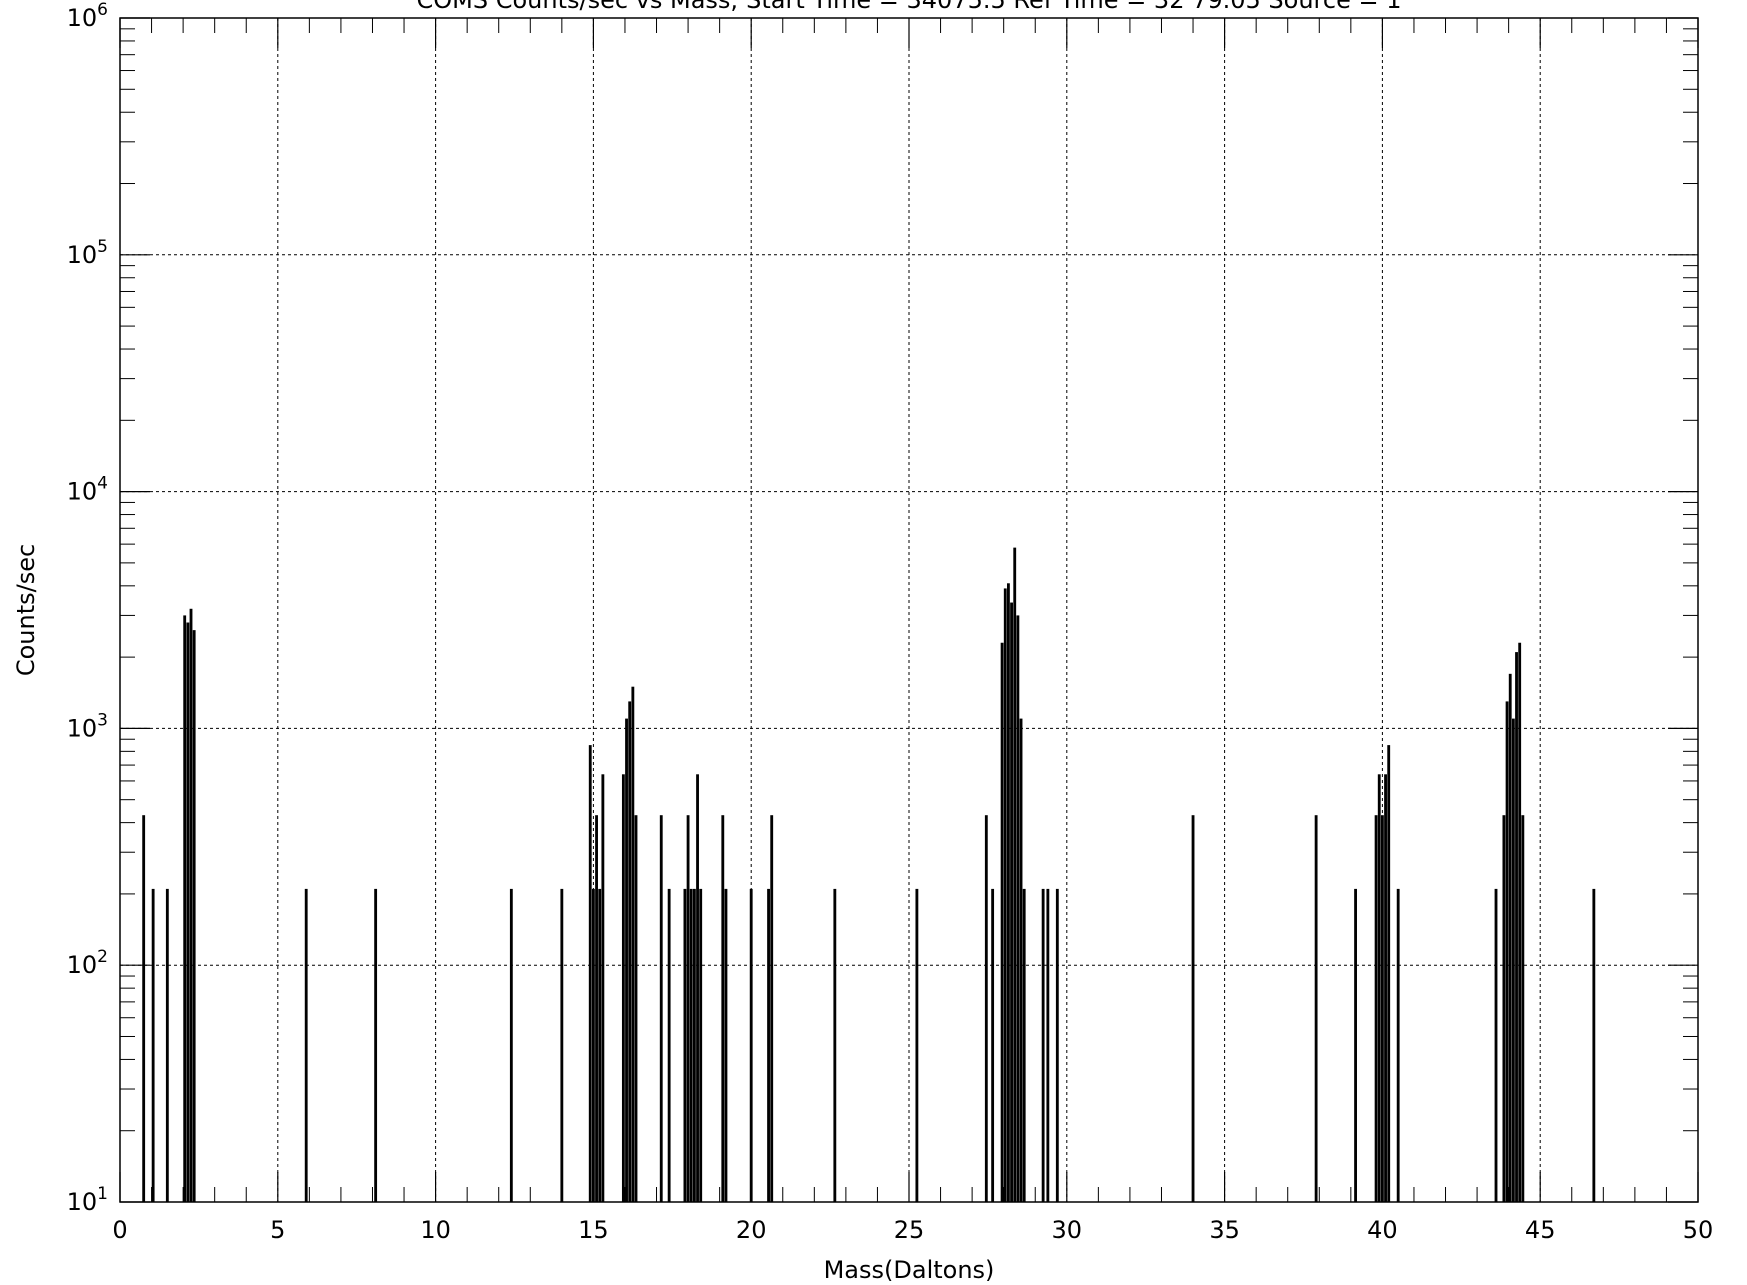 The height and width of the screenshot is (1285, 1747). I want to click on x-tick-label: 15, so click(593, 1230).